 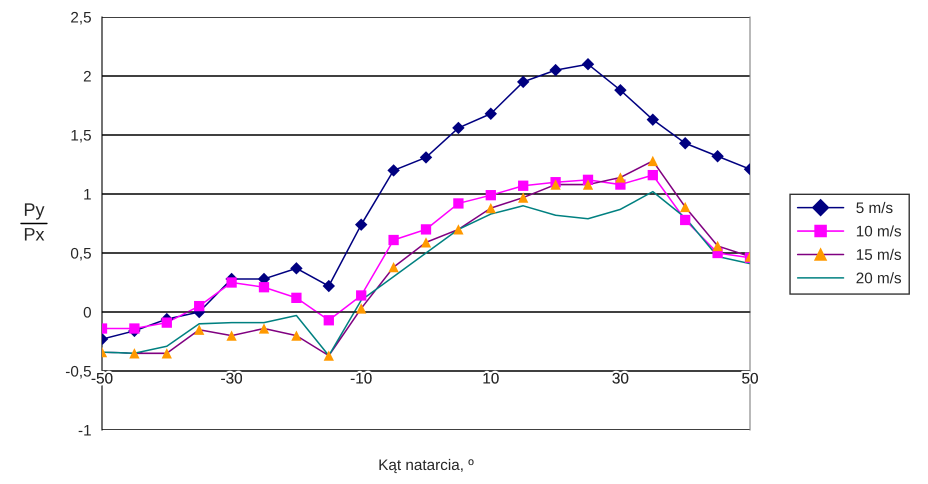 What do you see at coordinates (84, 430) in the screenshot?
I see `y-tick-label: -1` at bounding box center [84, 430].